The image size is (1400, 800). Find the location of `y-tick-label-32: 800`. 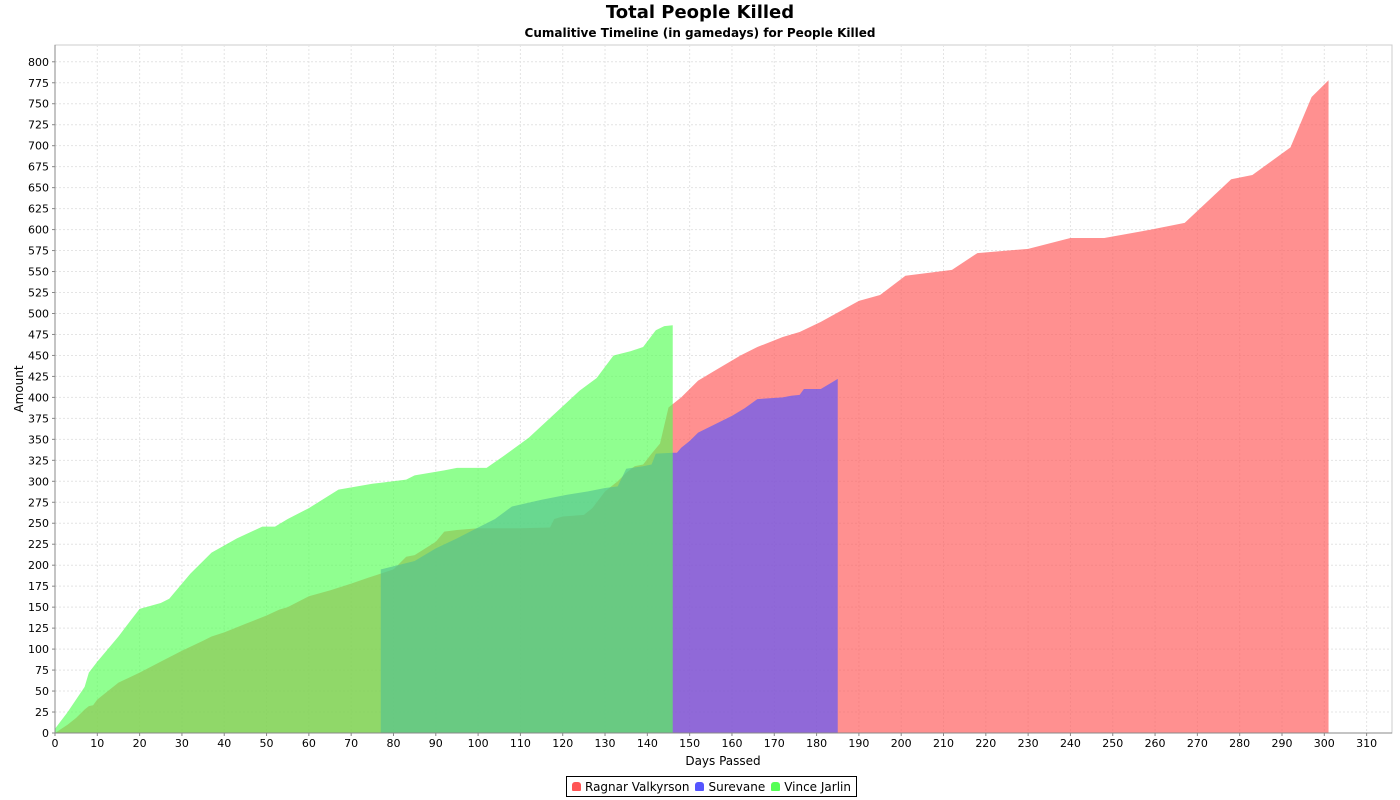

y-tick-label-32: 800 is located at coordinates (38, 62).